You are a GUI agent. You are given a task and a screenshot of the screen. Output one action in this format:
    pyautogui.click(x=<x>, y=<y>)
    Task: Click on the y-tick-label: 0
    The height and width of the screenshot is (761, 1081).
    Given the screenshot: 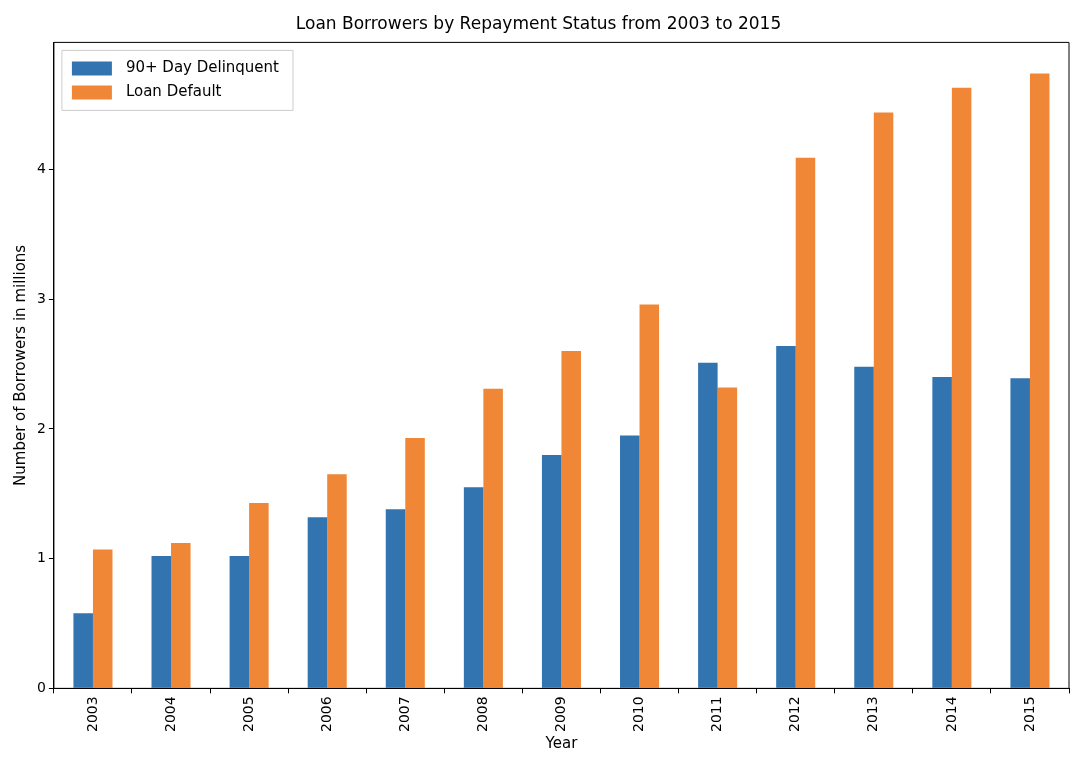 What is the action you would take?
    pyautogui.click(x=41, y=687)
    